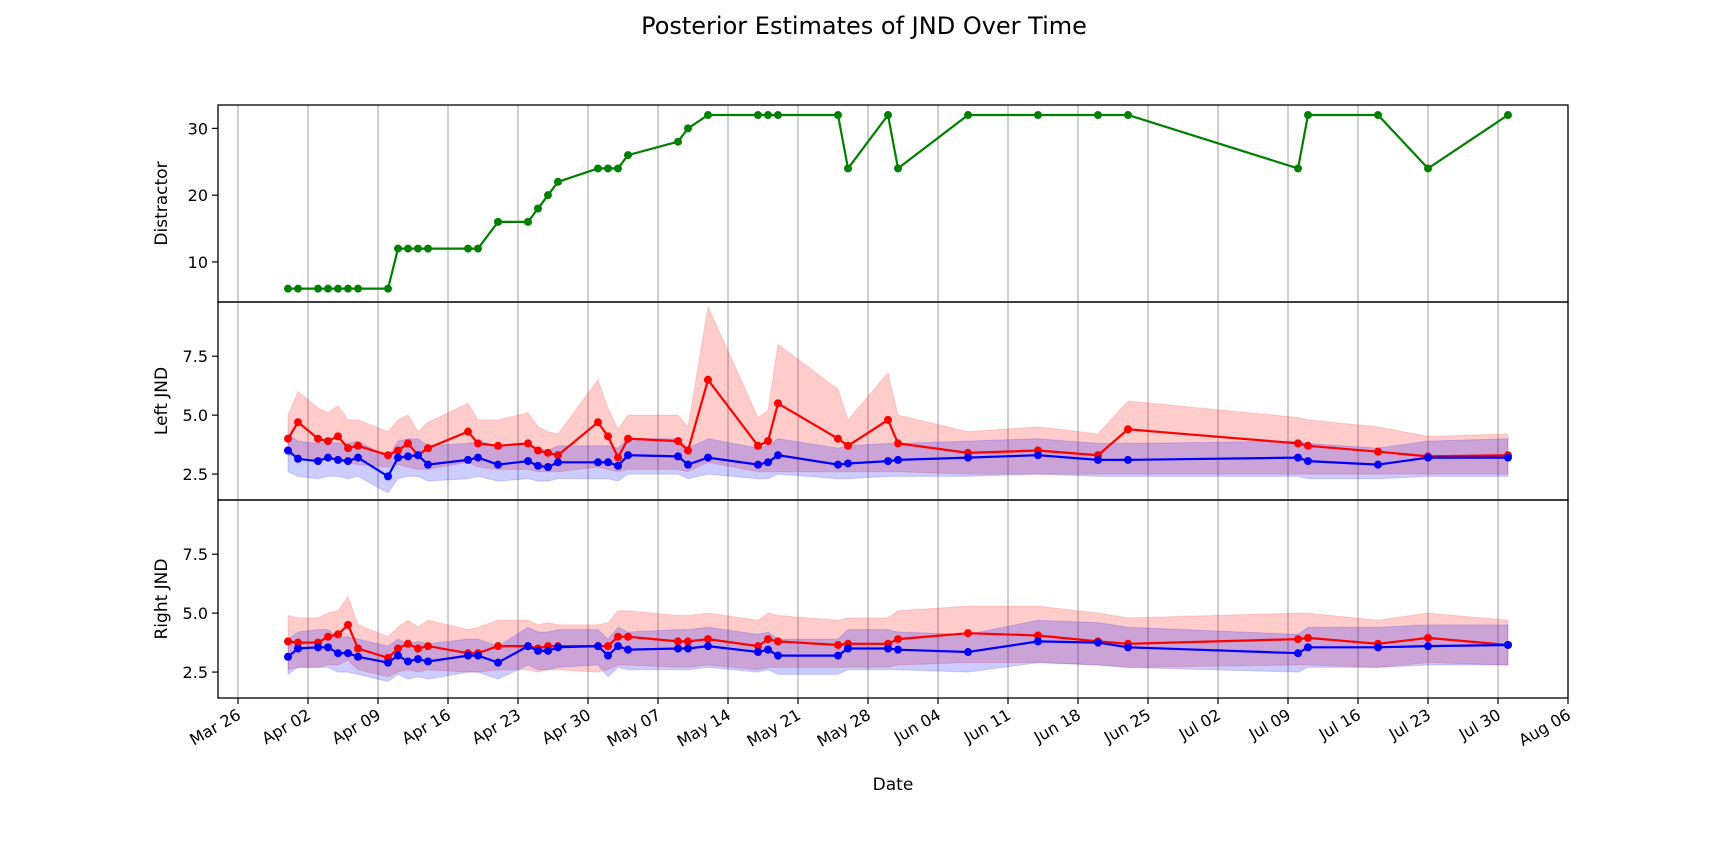  Describe the element at coordinates (864, 26) in the screenshot. I see `chart-title: Posterior Estimates of JND Over Time` at that location.